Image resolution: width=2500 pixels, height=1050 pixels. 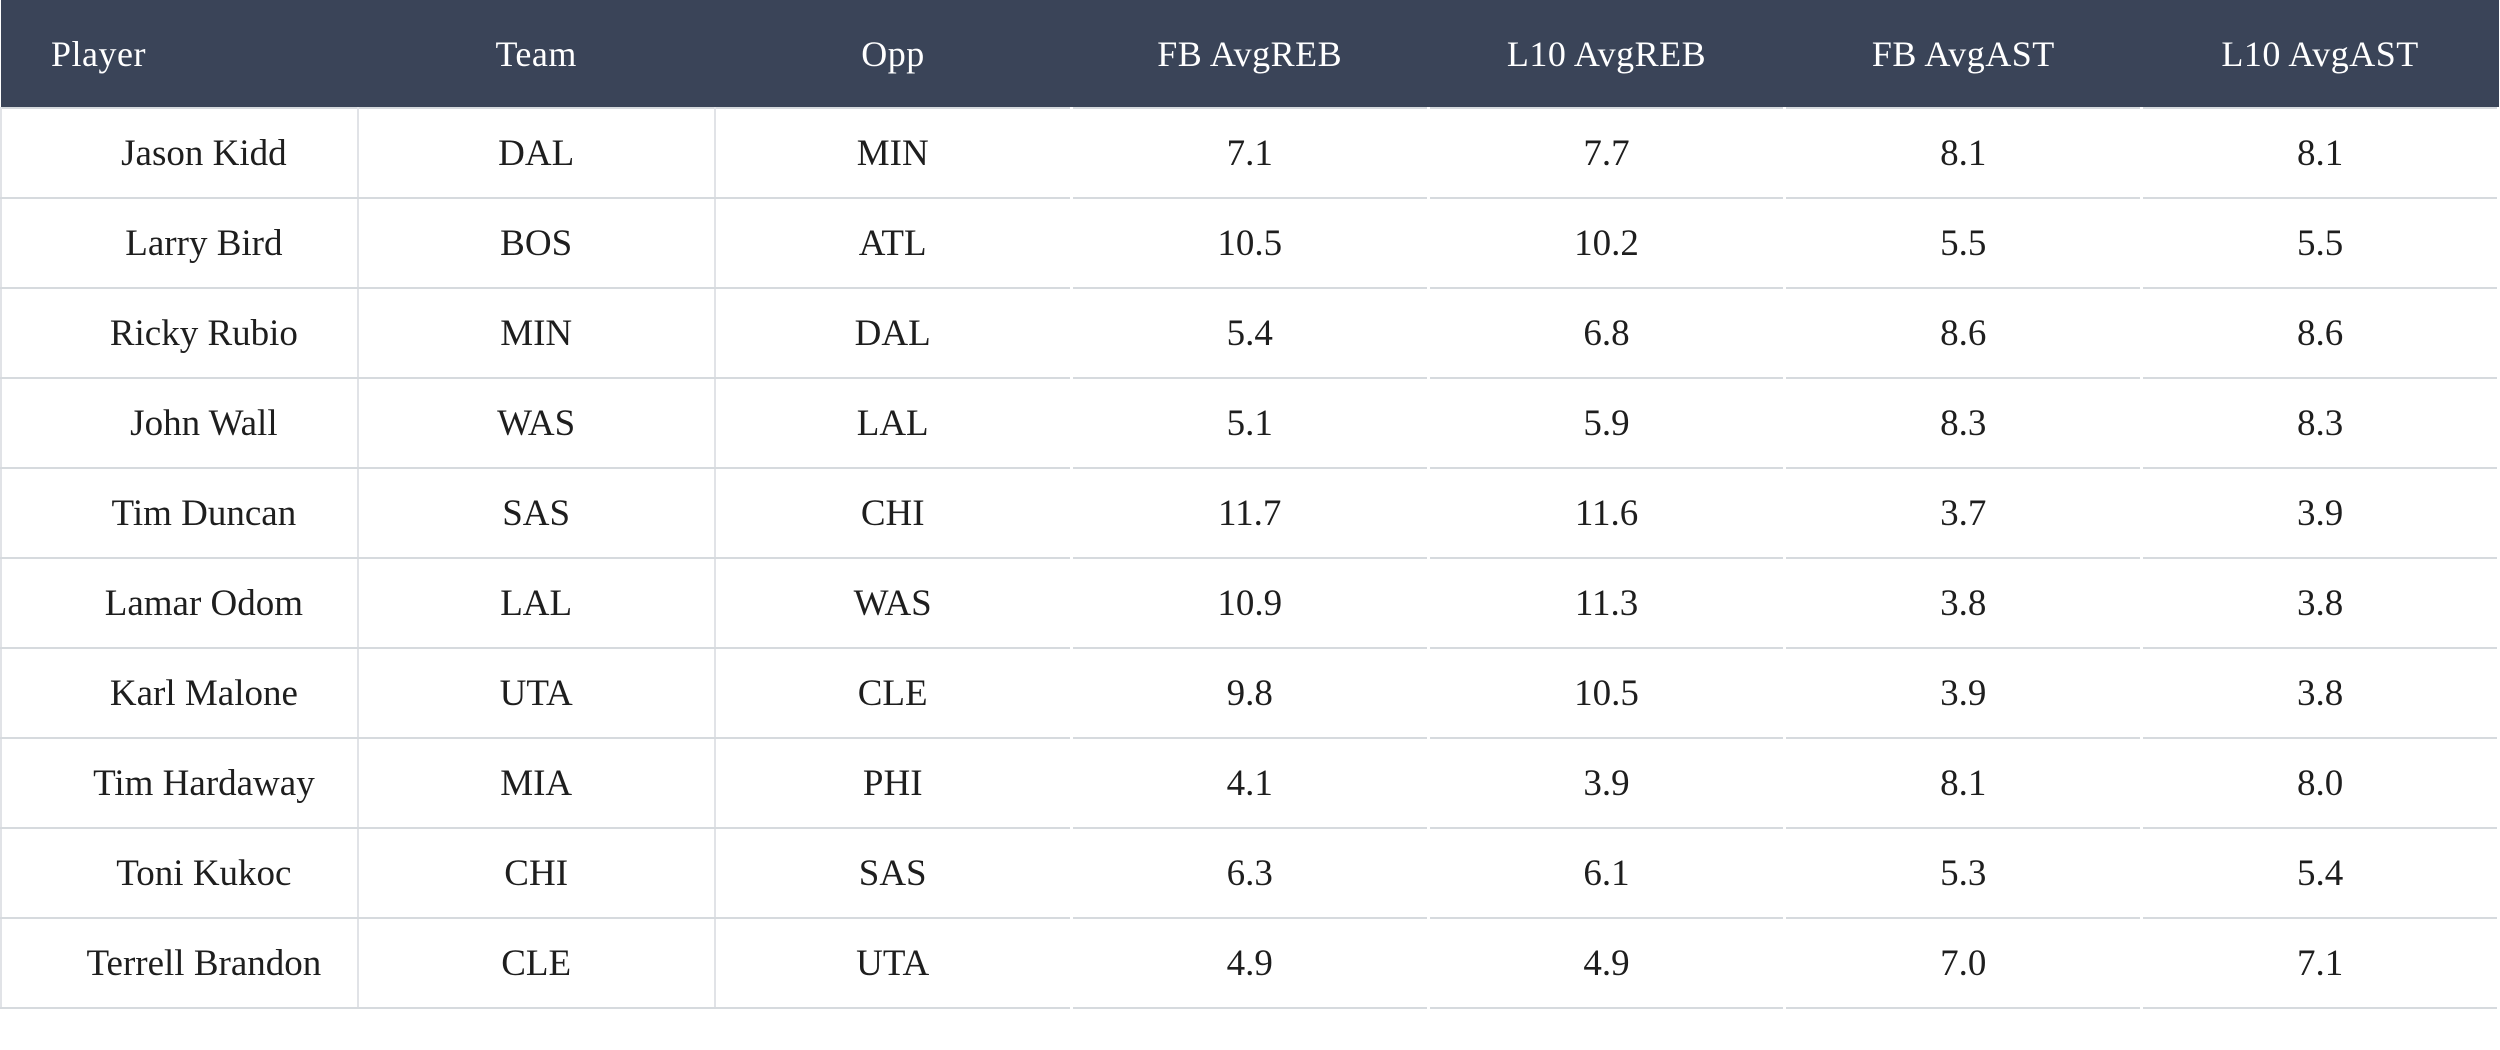 I want to click on team-cell: DAL, so click(x=536, y=153).